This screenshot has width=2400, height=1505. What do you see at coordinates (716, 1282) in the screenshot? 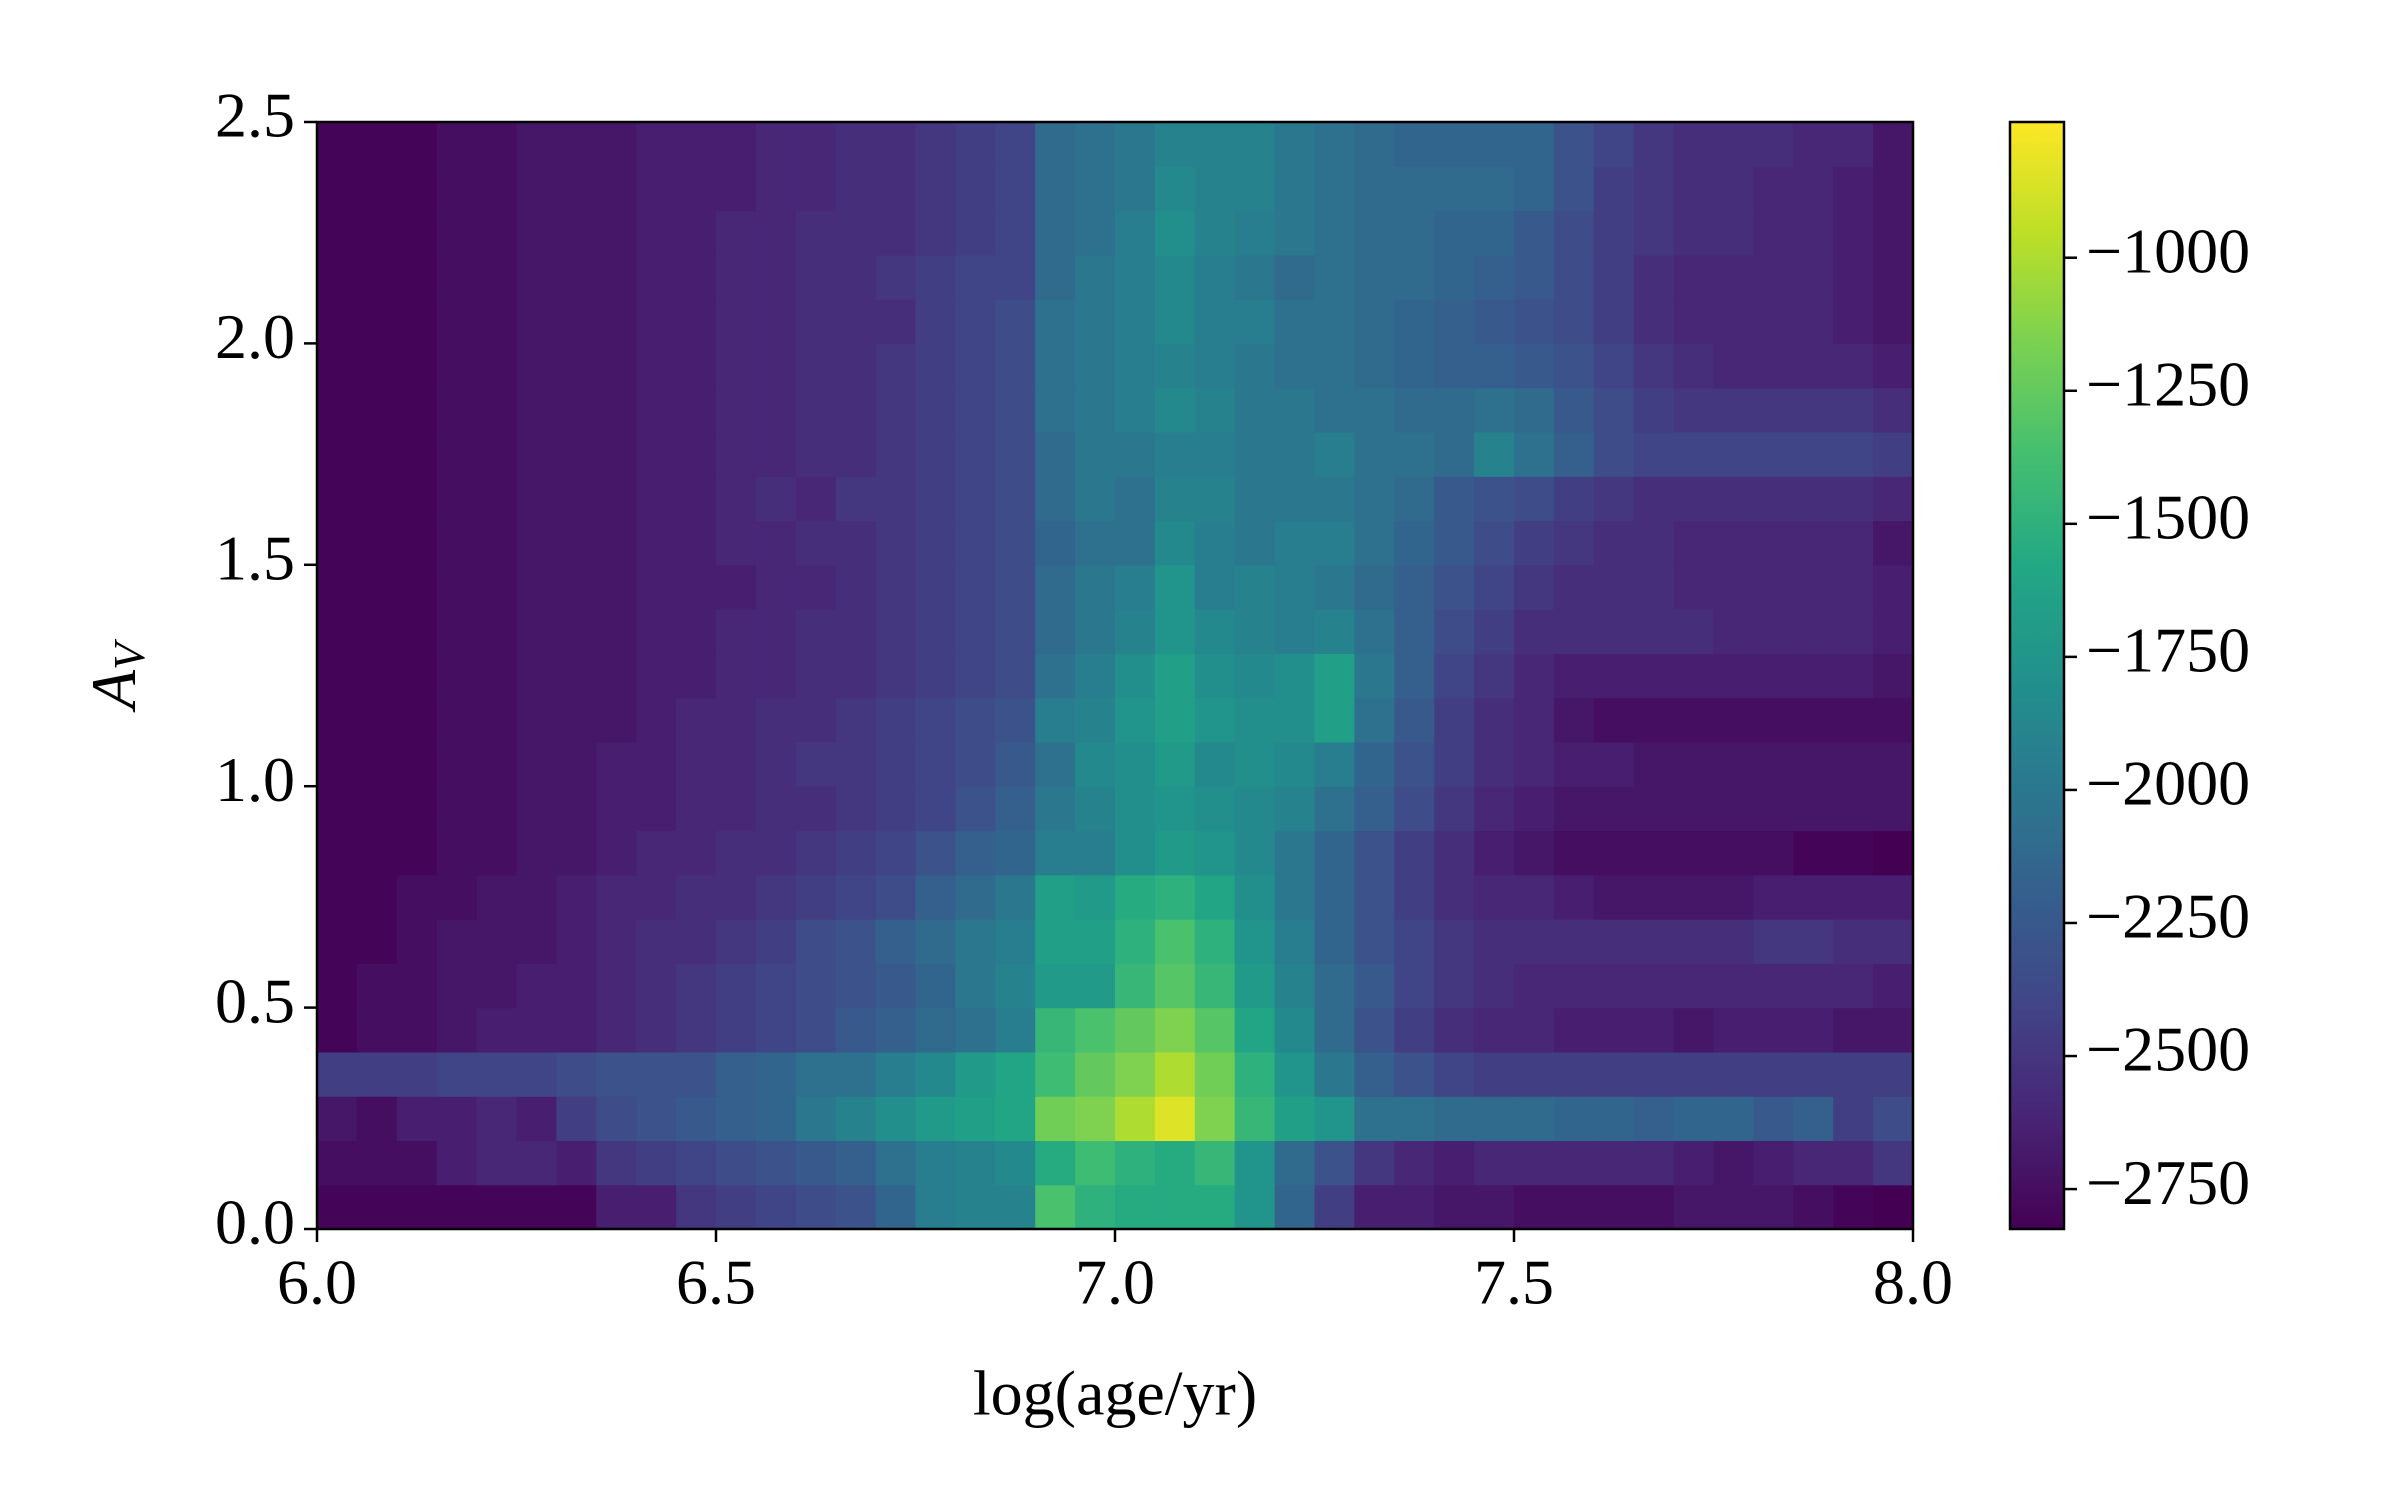
I see `x-tick-label: 6.5` at bounding box center [716, 1282].